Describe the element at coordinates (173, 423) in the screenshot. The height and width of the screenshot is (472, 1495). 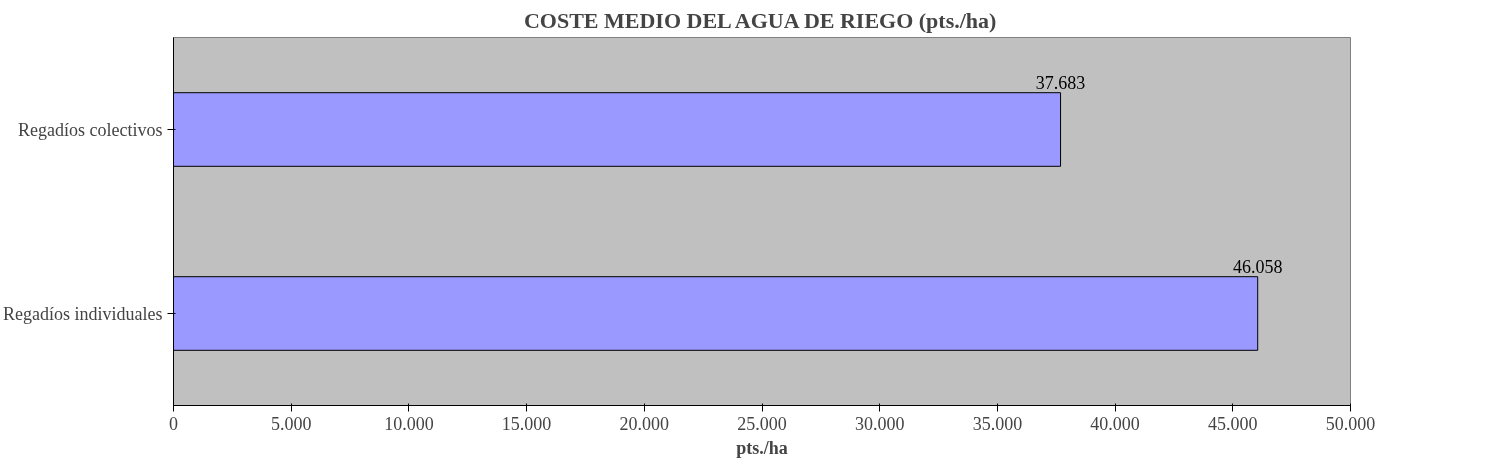
I see `x-tick-label: 0` at that location.